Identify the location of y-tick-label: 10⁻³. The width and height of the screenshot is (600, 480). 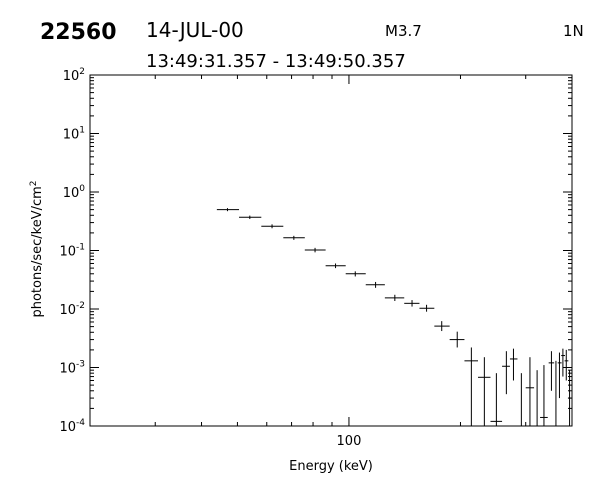
(72, 368).